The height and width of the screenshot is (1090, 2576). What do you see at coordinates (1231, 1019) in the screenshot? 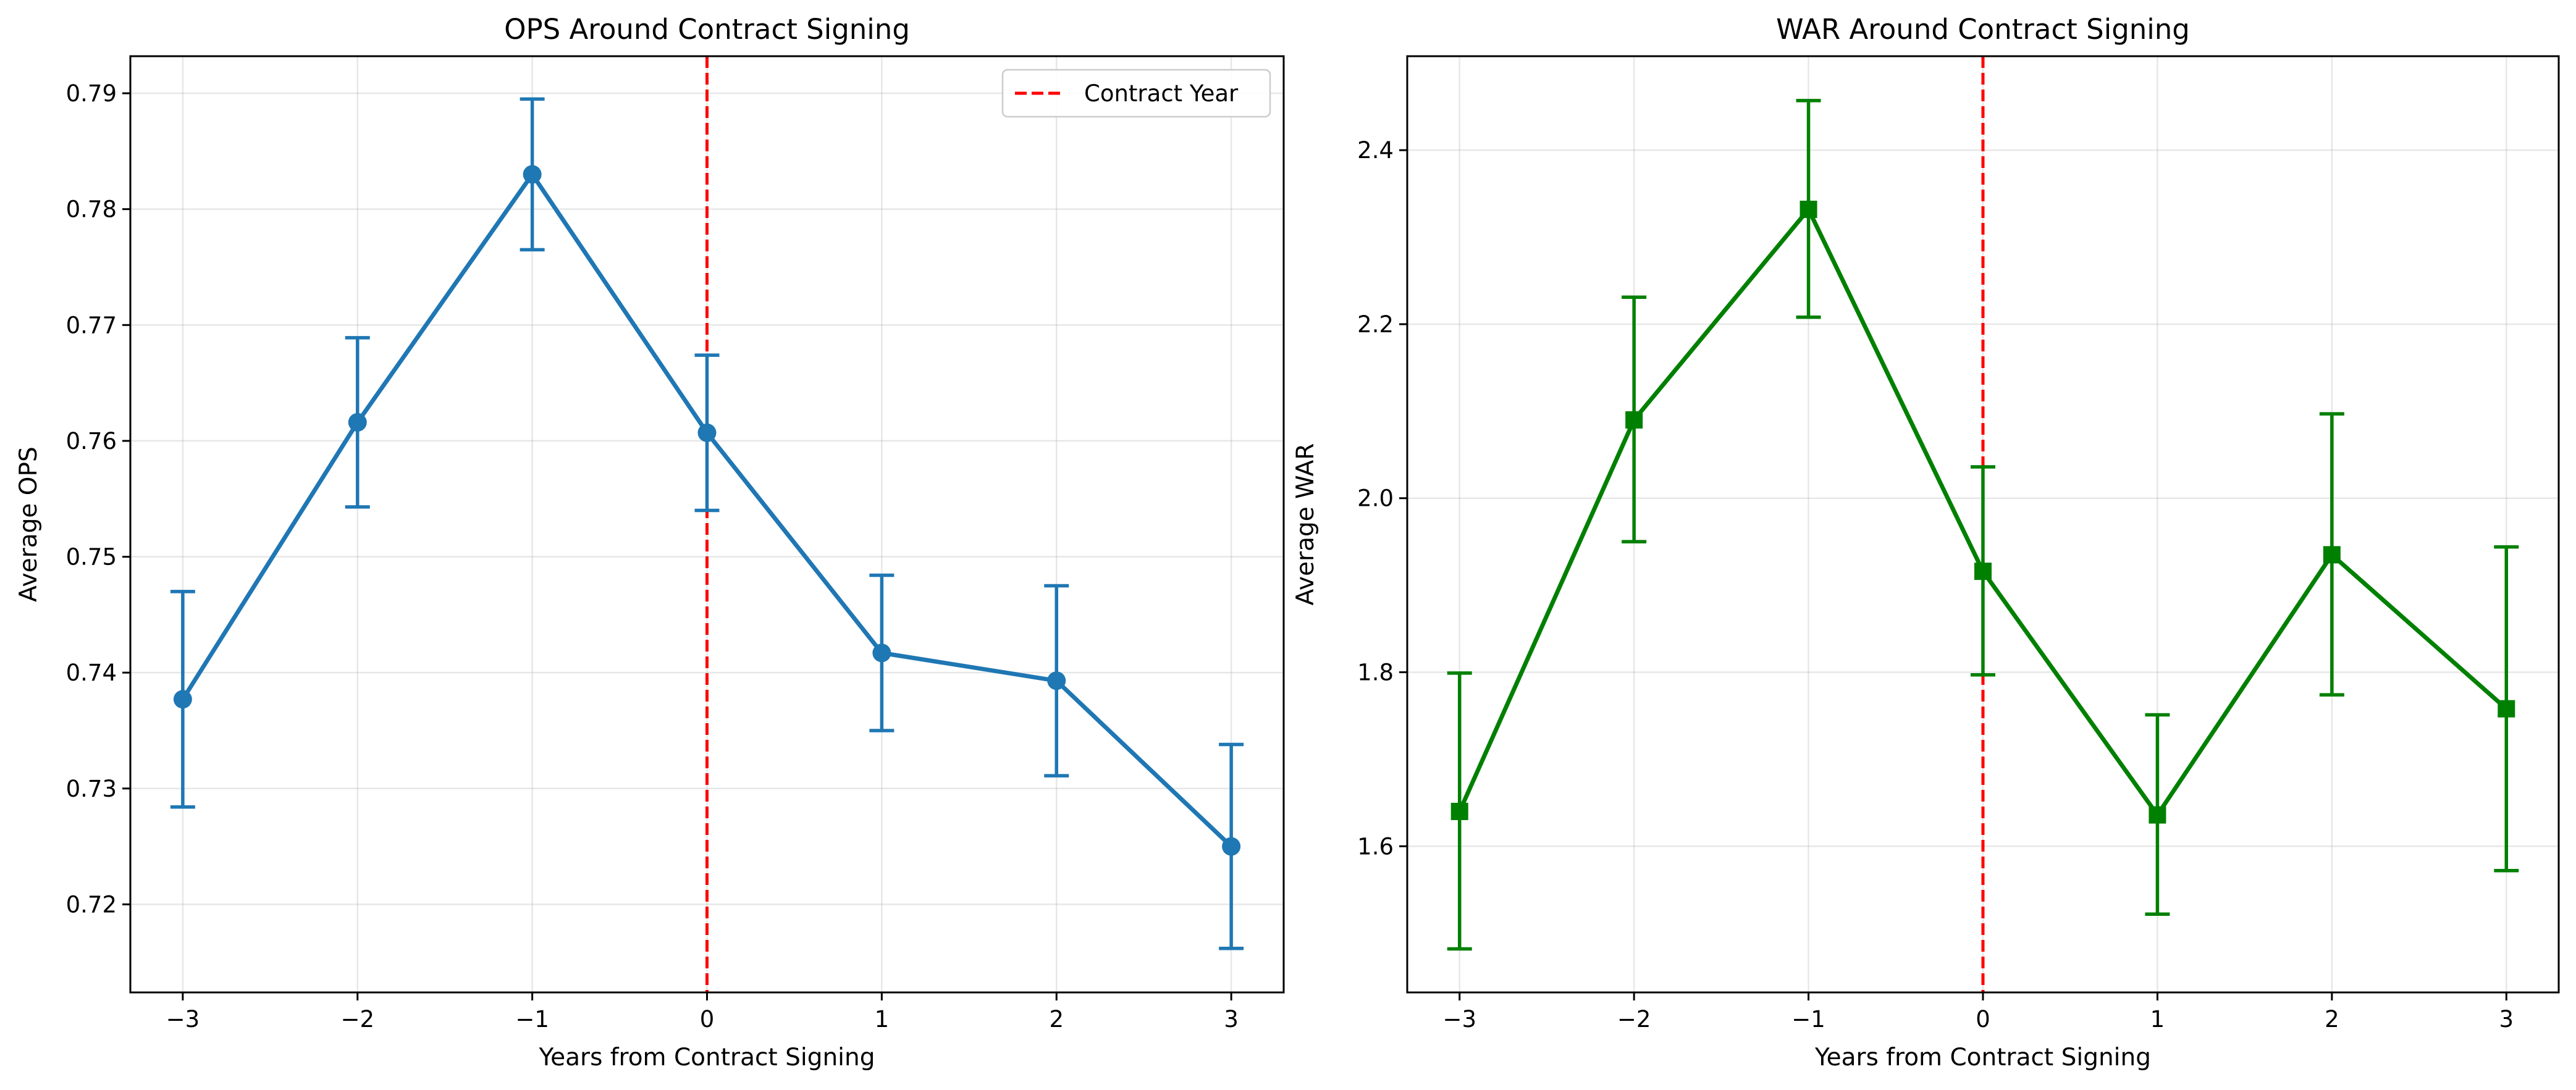
I see `ops-x-tick-label: 3` at bounding box center [1231, 1019].